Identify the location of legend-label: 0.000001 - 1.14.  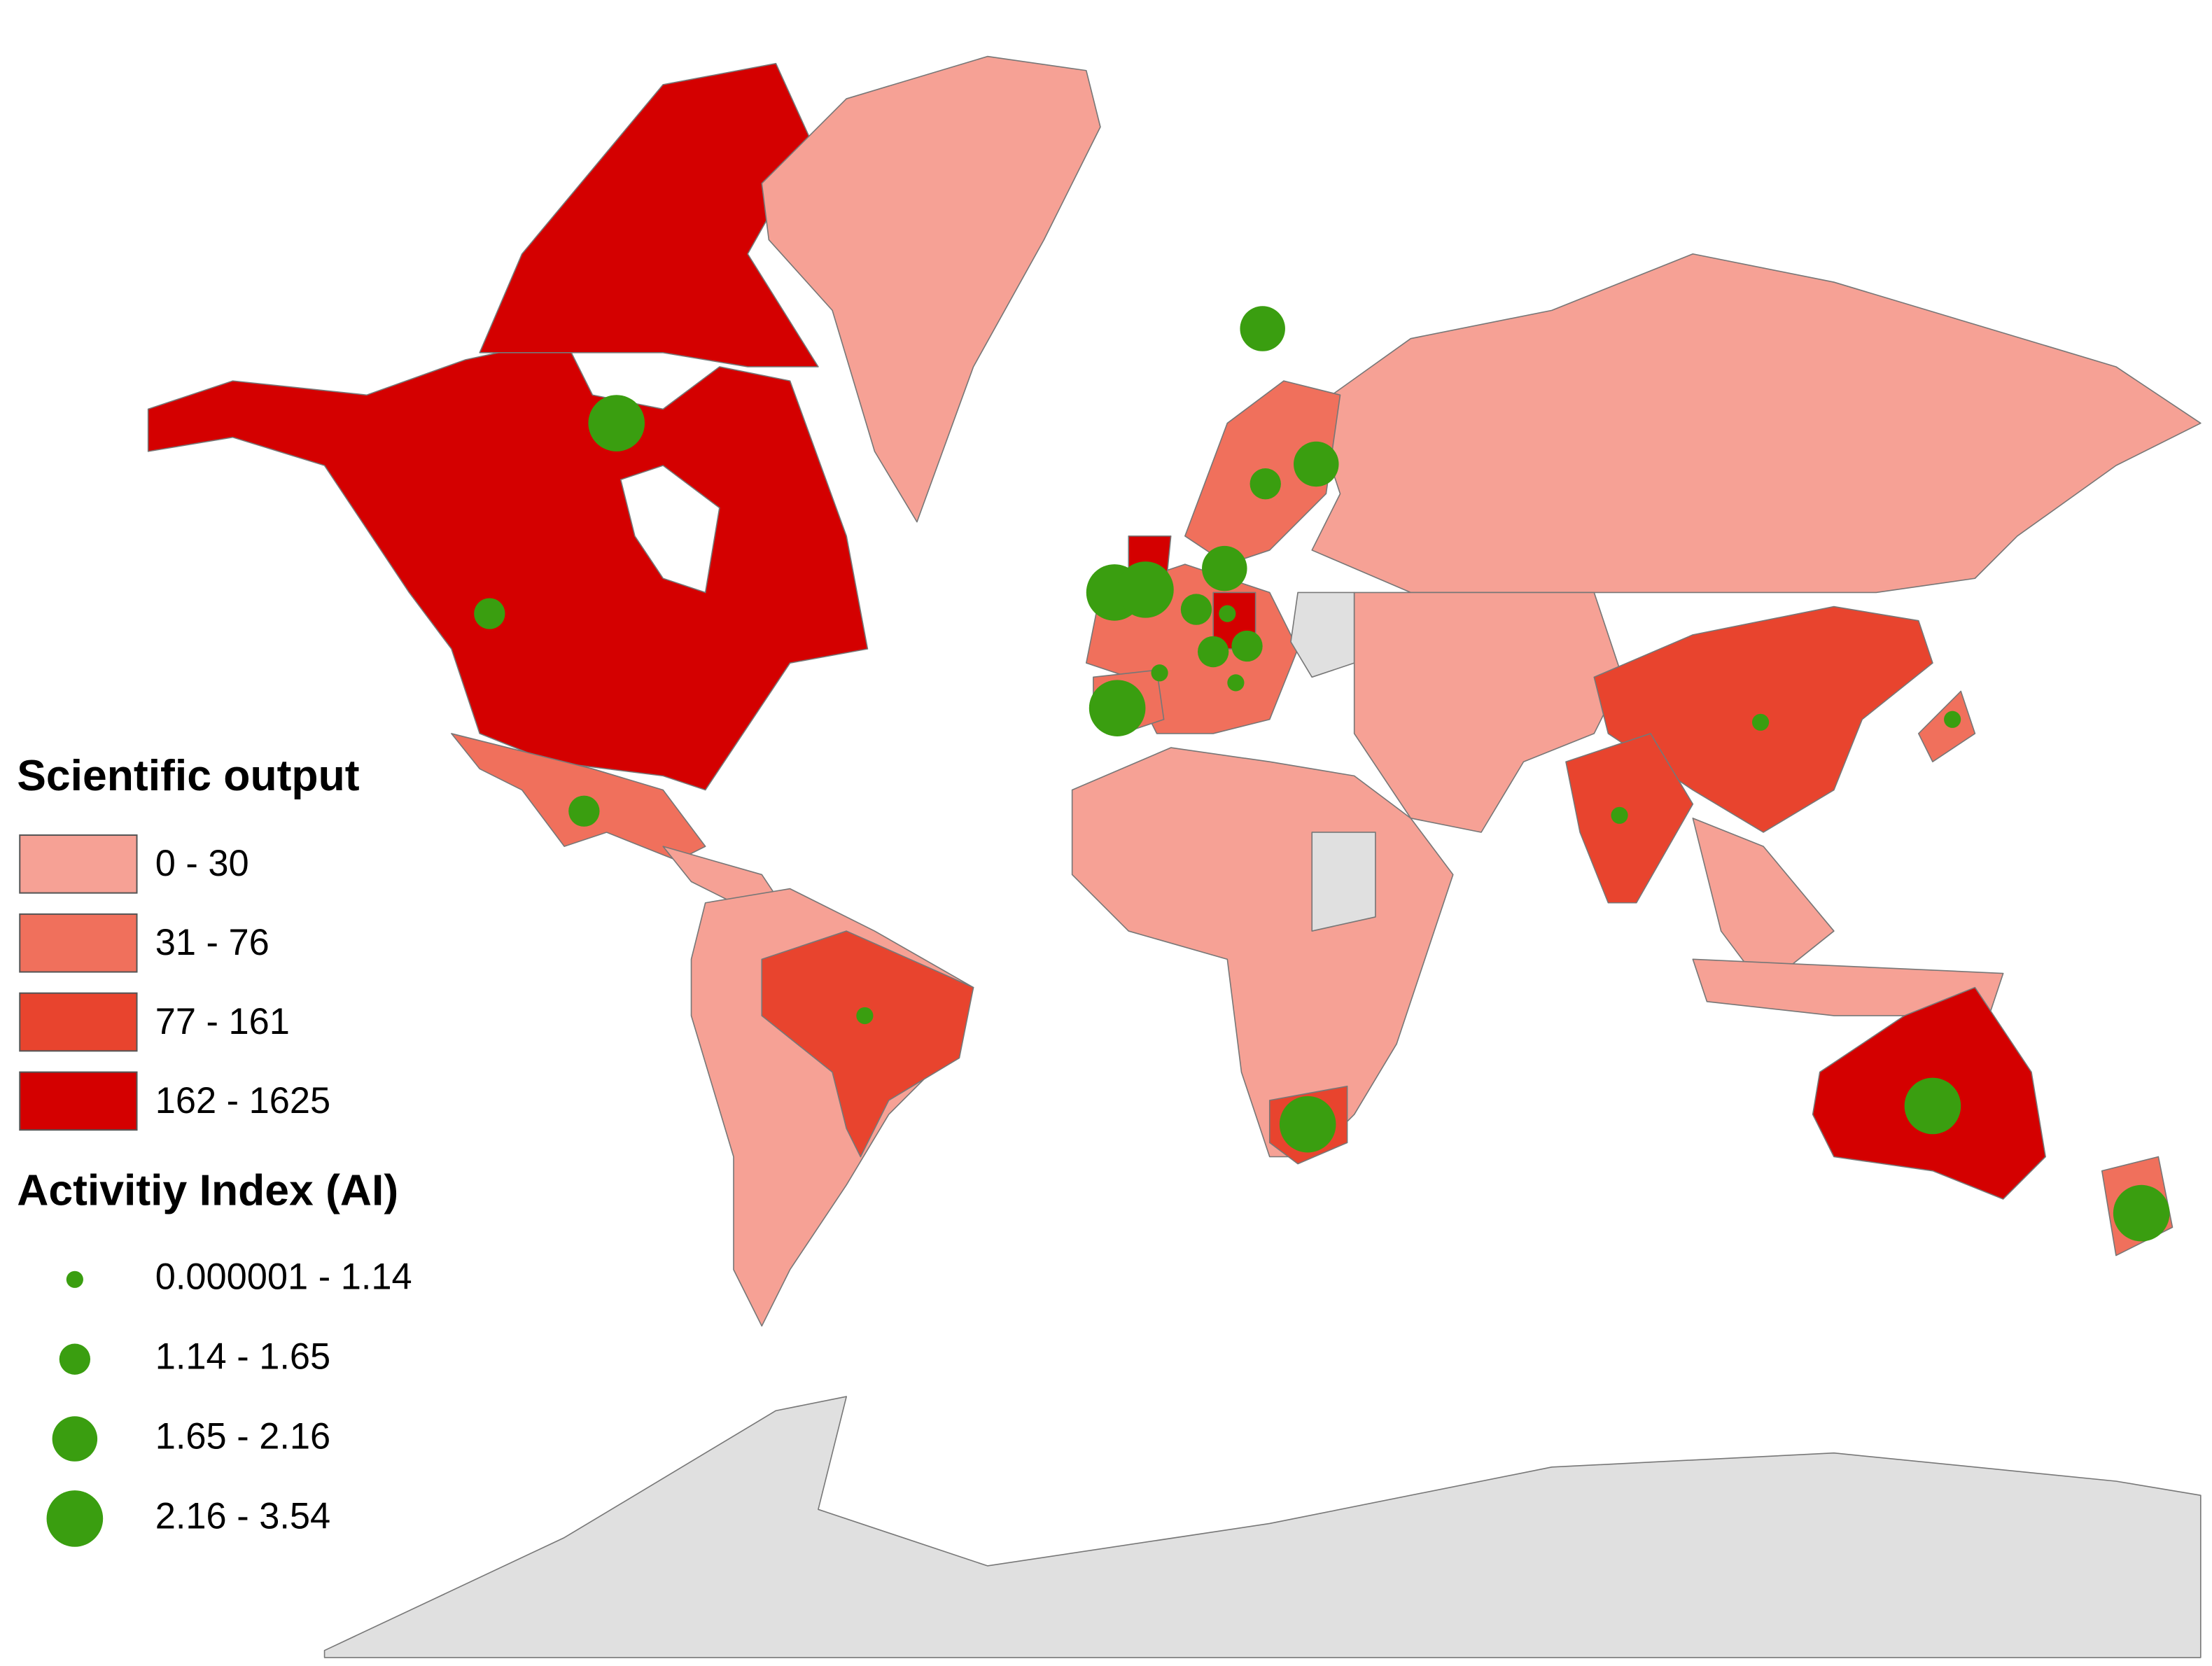
(283, 1277).